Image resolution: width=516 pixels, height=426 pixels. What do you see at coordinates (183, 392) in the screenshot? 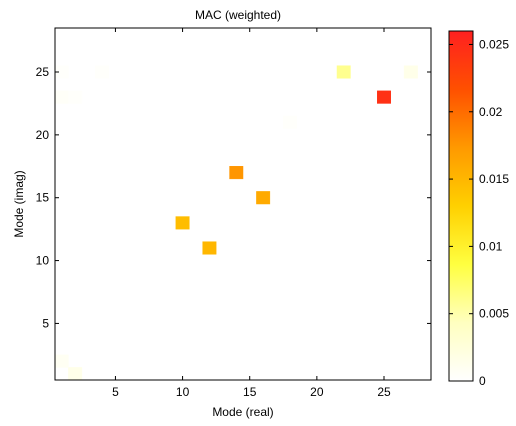
I see `x-tick-label: 10` at bounding box center [183, 392].